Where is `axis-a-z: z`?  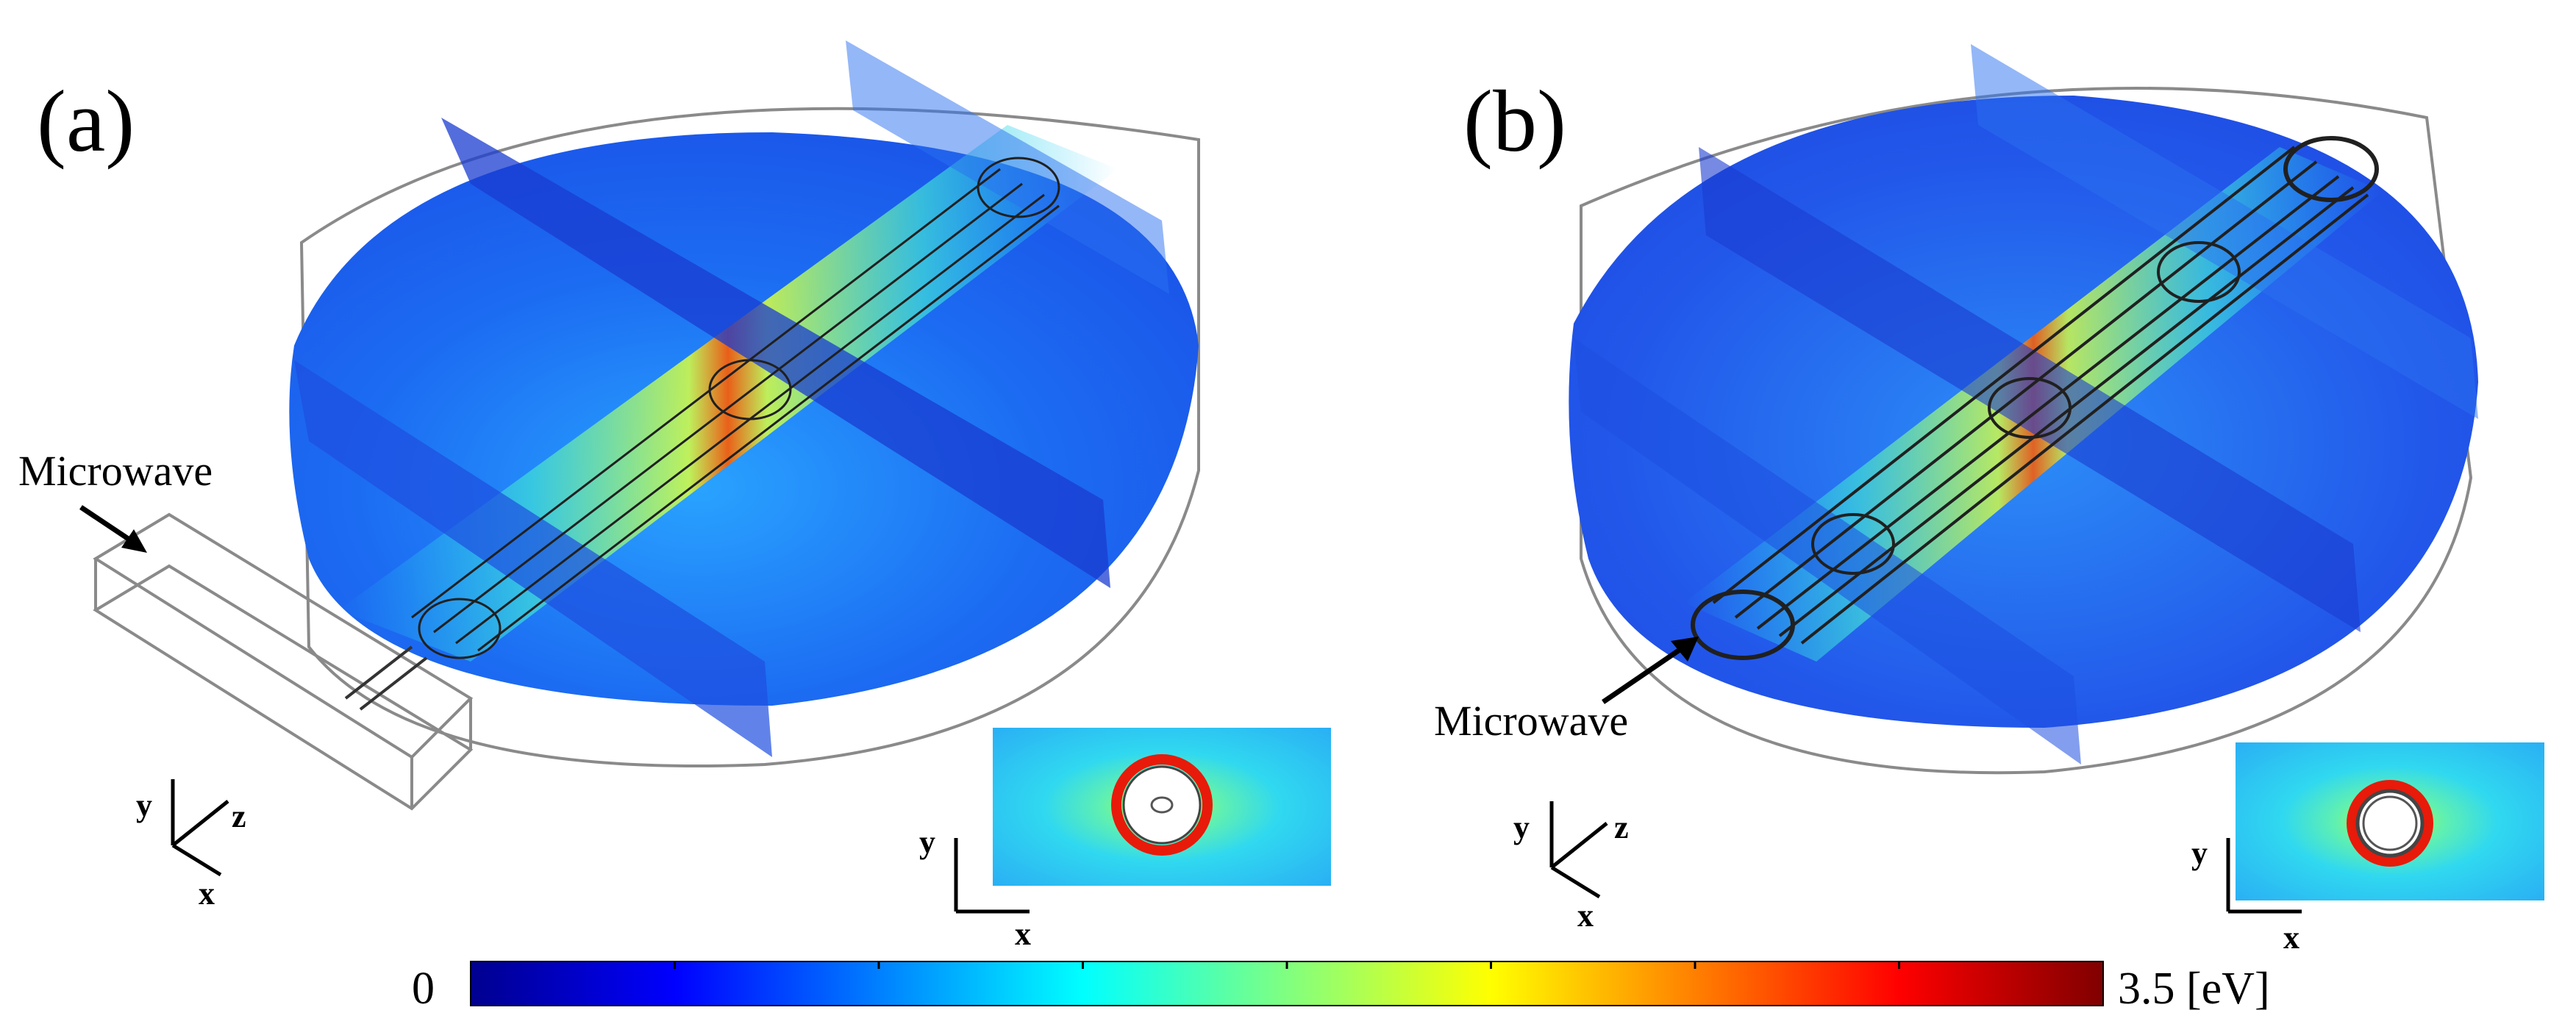
axis-a-z: z is located at coordinates (239, 816).